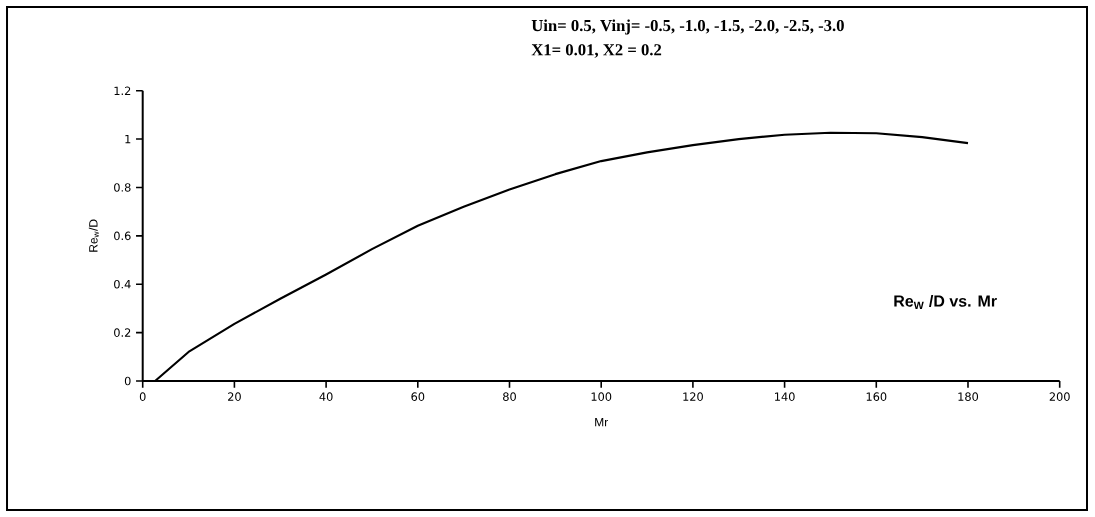 This screenshot has height=517, width=1095. What do you see at coordinates (1059, 396) in the screenshot?
I see `x-tick-label: 200` at bounding box center [1059, 396].